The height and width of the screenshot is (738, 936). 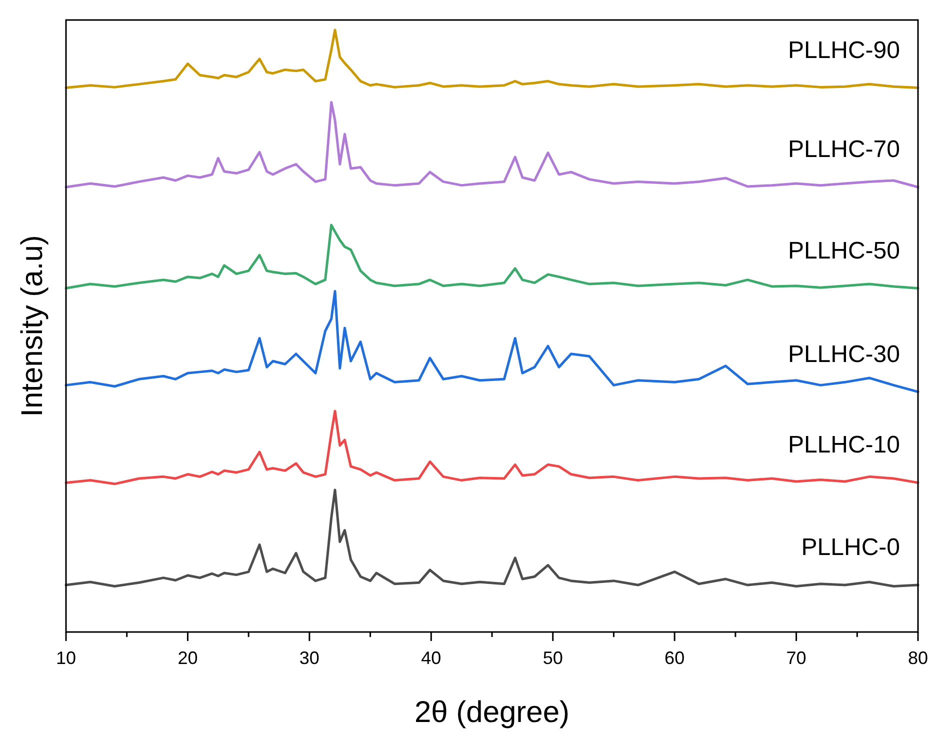 I want to click on series-label: PLLHC-50, so click(x=844, y=250).